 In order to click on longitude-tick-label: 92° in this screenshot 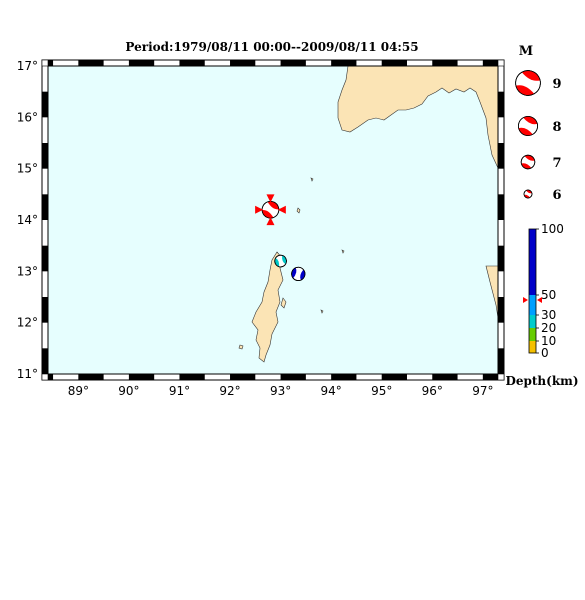, I will do `click(229, 391)`.